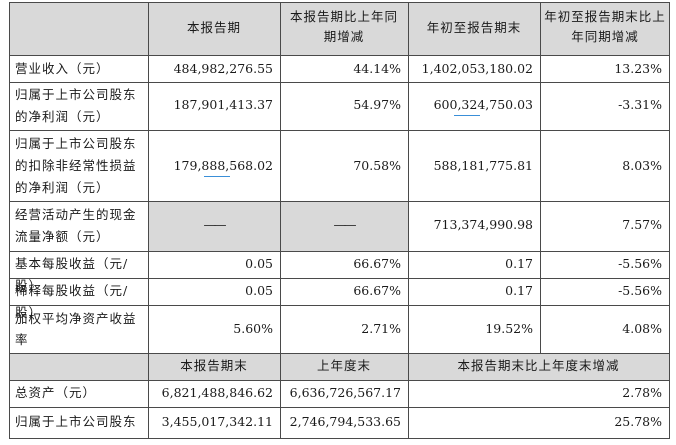 The height and width of the screenshot is (445, 676). Describe the element at coordinates (213, 27) in the screenshot. I see `header-col1: 本报告期` at that location.